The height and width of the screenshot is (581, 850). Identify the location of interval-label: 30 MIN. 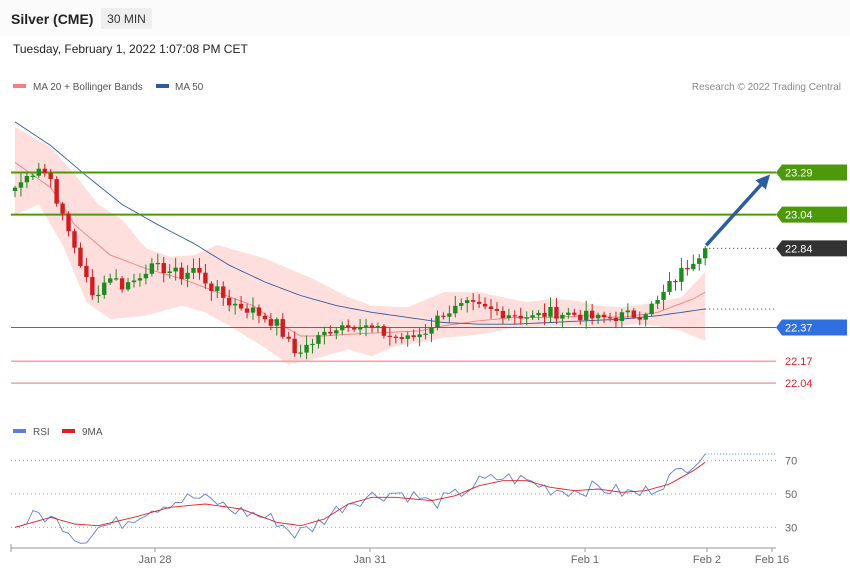
(126, 19).